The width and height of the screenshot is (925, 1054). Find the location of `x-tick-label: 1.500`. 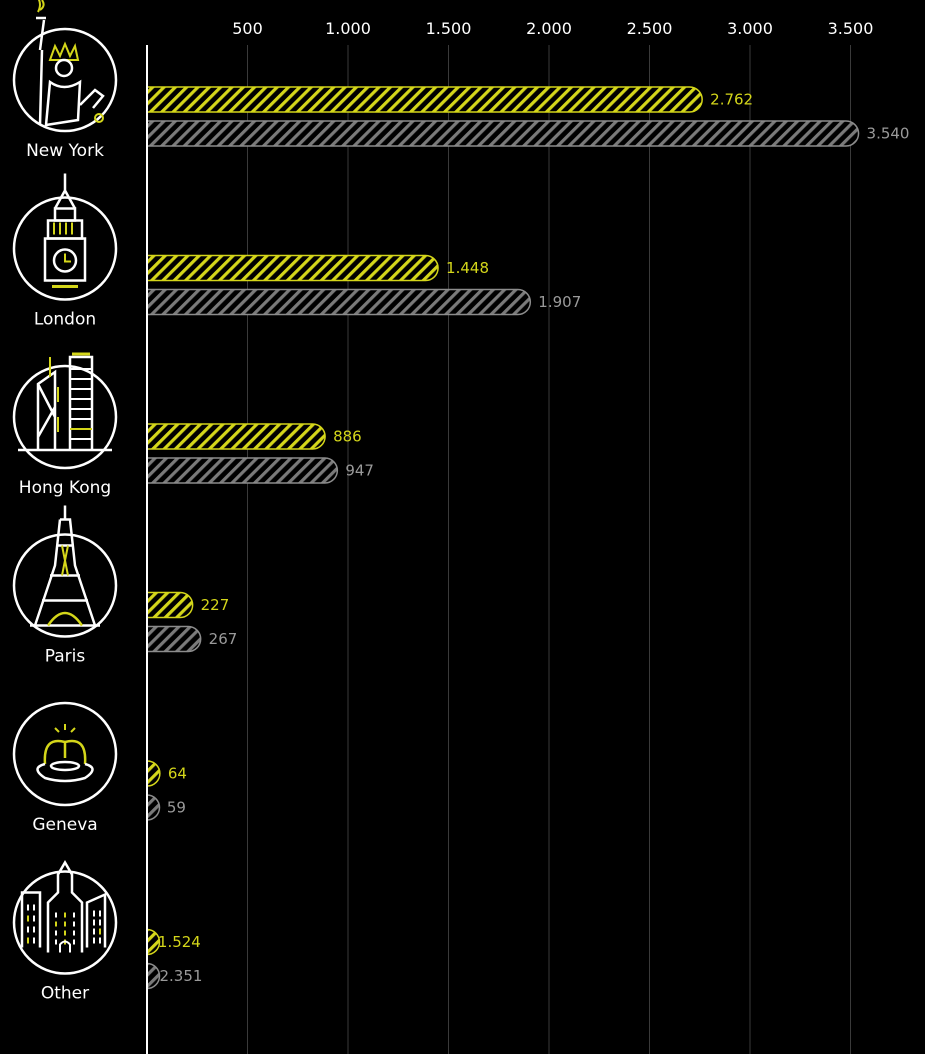

x-tick-label: 1.500 is located at coordinates (449, 28).